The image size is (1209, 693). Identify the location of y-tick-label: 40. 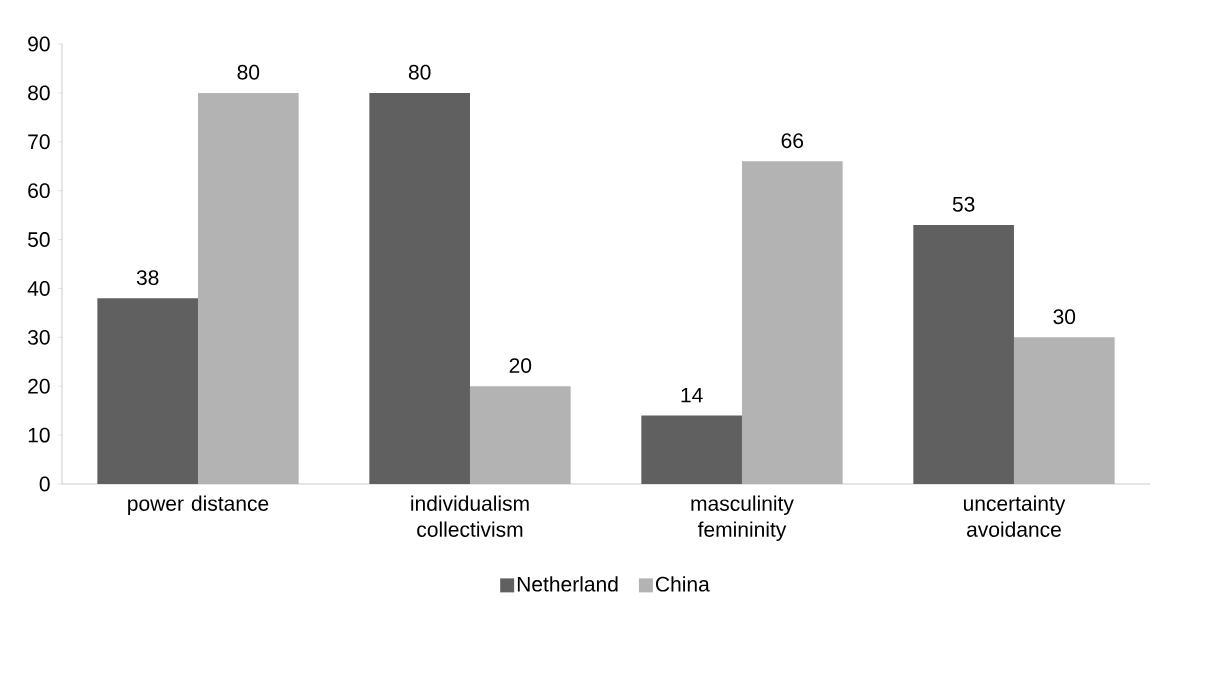
(38, 288).